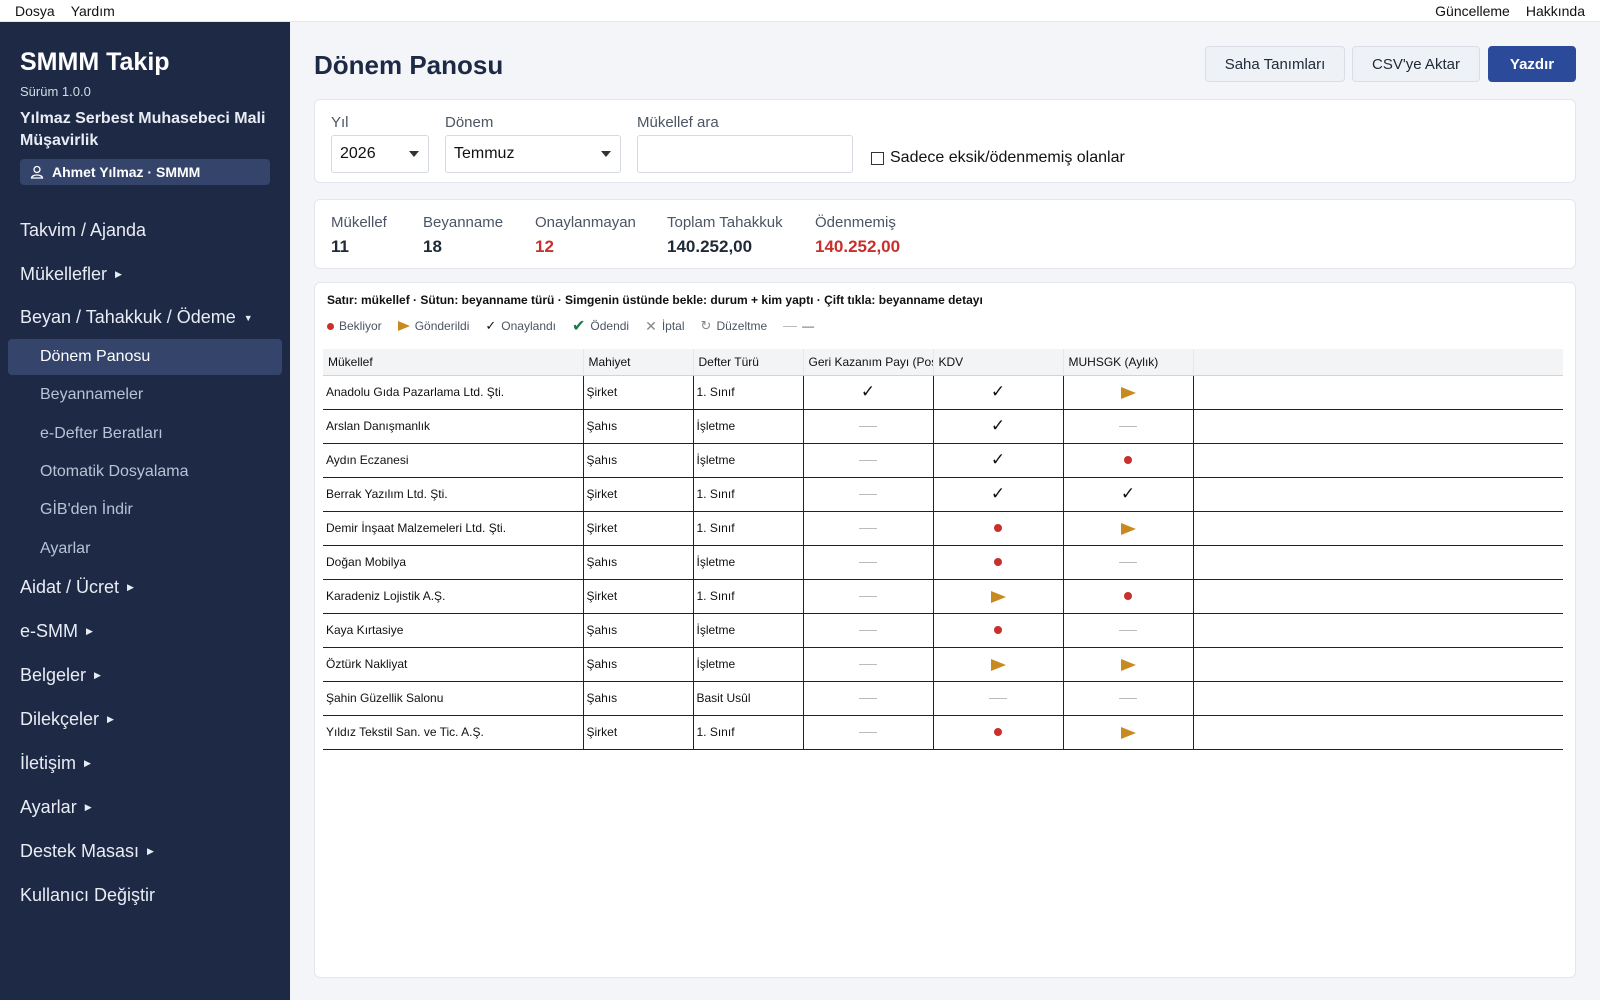  Describe the element at coordinates (453, 732) in the screenshot. I see `taxpayer-name-cell: Yıldız Tekstil San. ve Tic. A.Ş.` at that location.